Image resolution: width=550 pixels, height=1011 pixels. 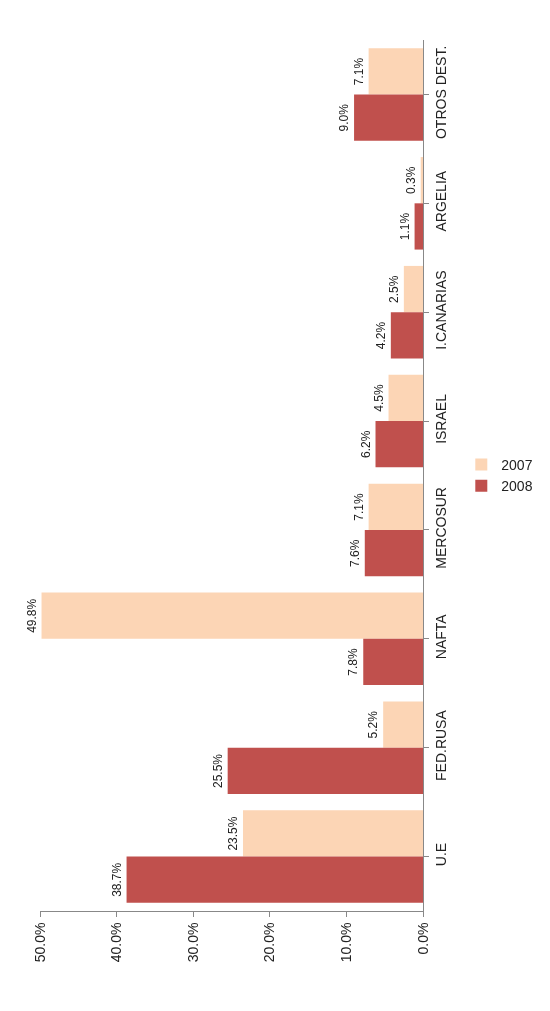 What do you see at coordinates (345, 942) in the screenshot?
I see `x-tick-label: 10.0%` at bounding box center [345, 942].